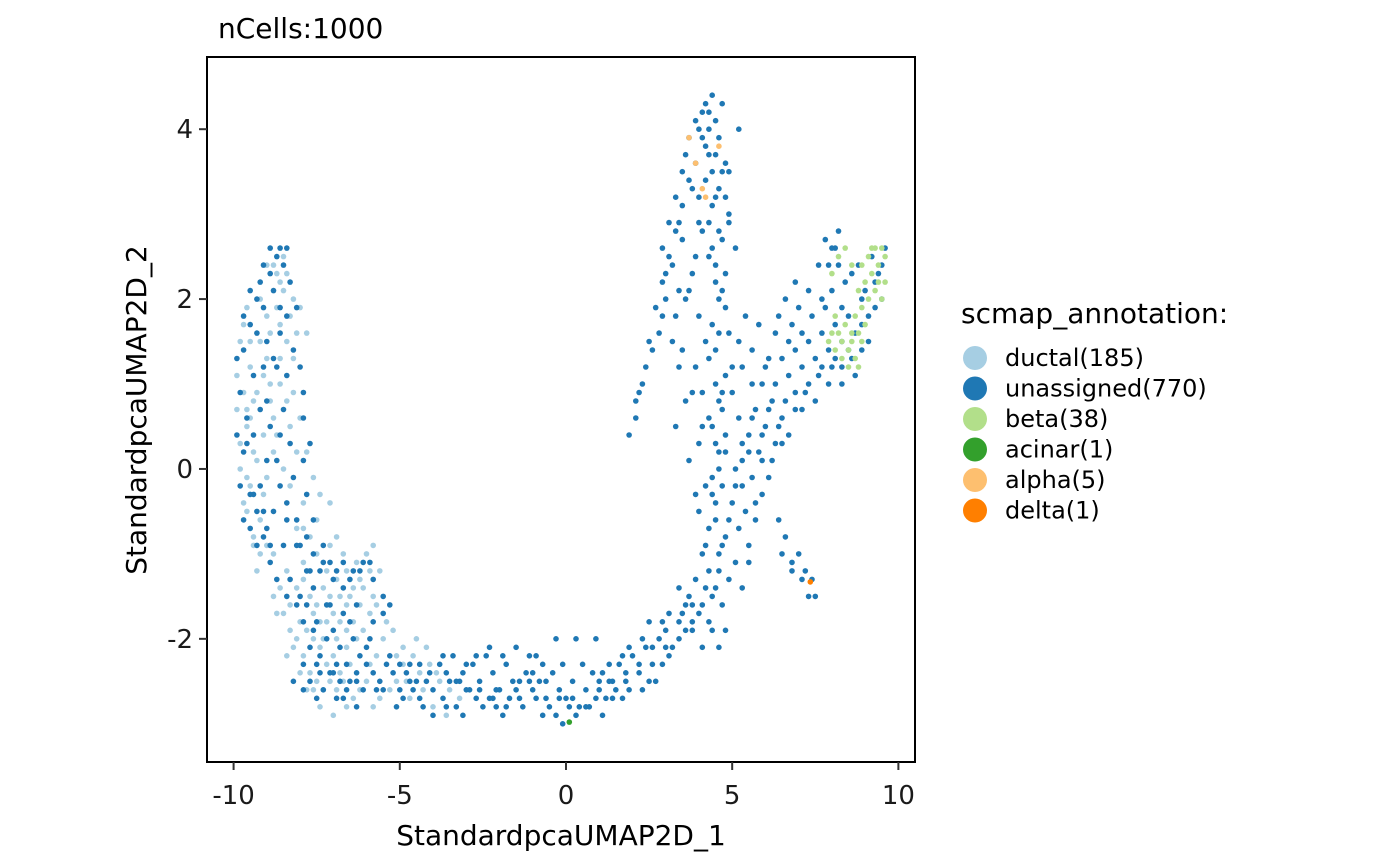 The width and height of the screenshot is (1400, 866). Describe the element at coordinates (184, 300) in the screenshot. I see `y-tick-label: 2` at that location.